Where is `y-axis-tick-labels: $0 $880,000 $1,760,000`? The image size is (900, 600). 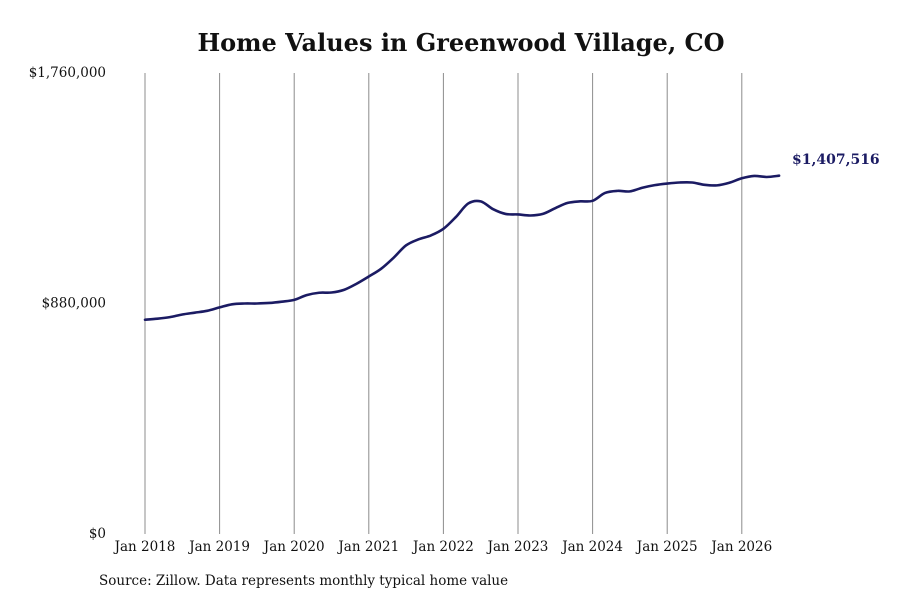 y-axis-tick-labels: $0 $880,000 $1,760,000 is located at coordinates (67, 303).